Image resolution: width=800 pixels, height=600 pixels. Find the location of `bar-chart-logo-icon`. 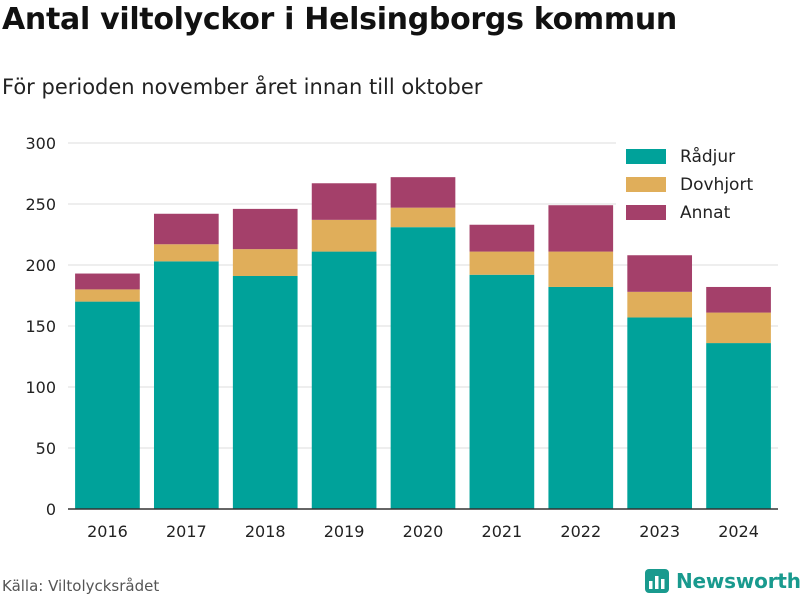

bar-chart-logo-icon is located at coordinates (657, 581).